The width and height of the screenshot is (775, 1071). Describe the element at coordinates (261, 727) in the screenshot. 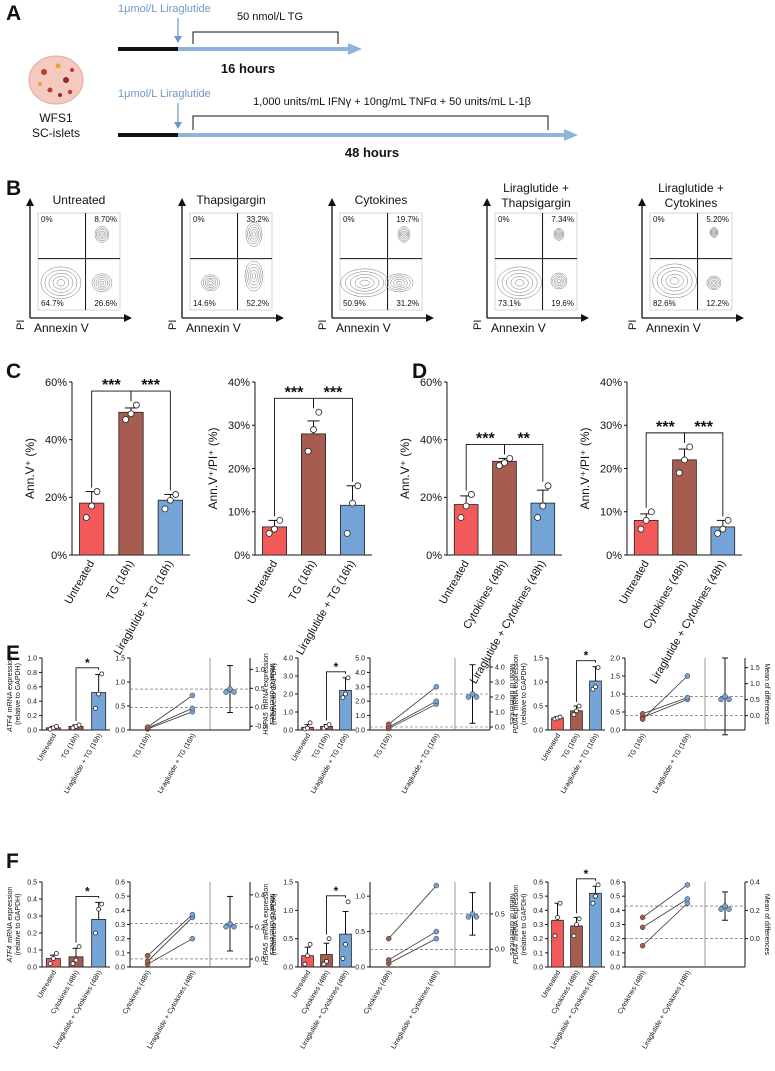

I see `y2-tick-label: -0.5` at that location.